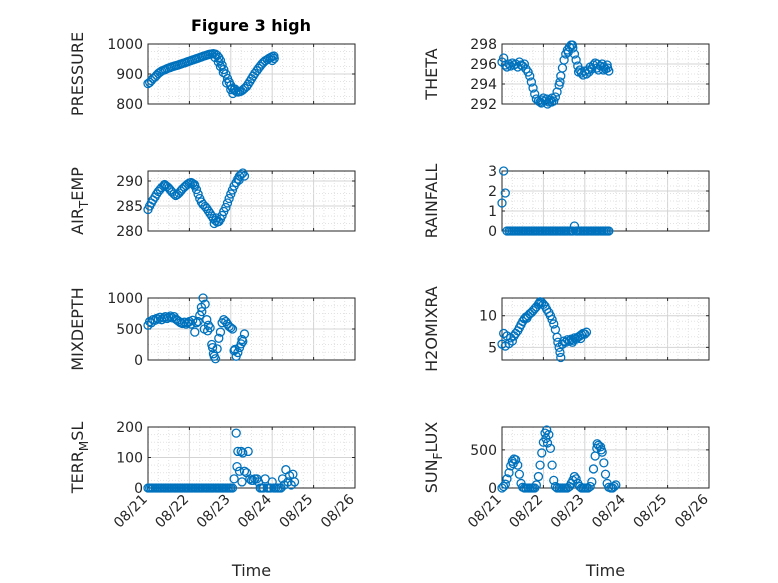 The image size is (778, 583). What do you see at coordinates (483, 105) in the screenshot?
I see `y-tick-label: 292` at bounding box center [483, 105].